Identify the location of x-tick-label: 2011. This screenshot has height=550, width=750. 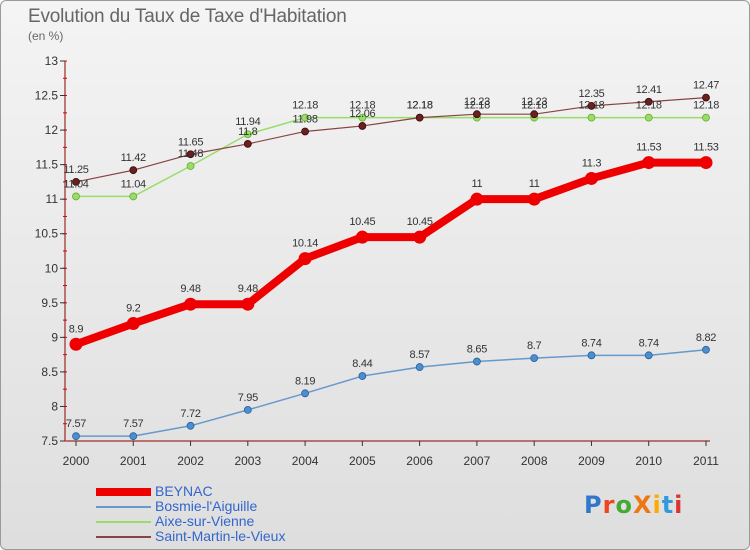
(706, 461).